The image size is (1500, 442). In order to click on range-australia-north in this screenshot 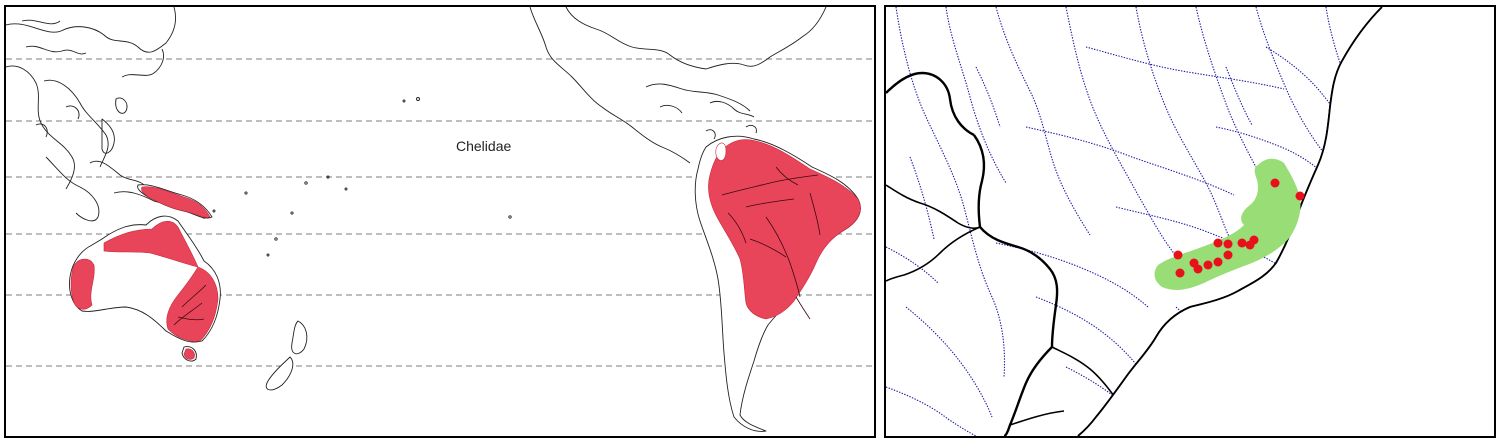, I will do `click(151, 244)`.